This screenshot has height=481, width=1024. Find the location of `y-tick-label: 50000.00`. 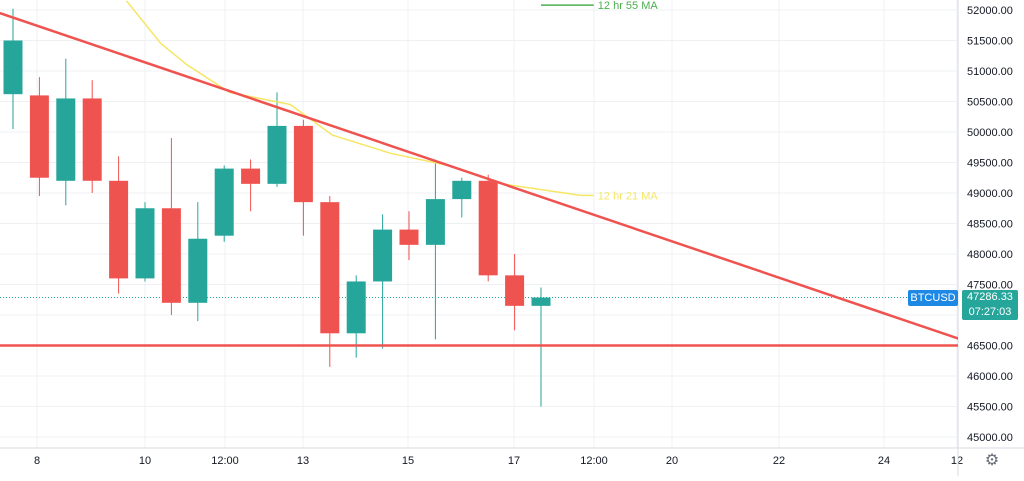

y-tick-label: 50000.00 is located at coordinates (990, 133).